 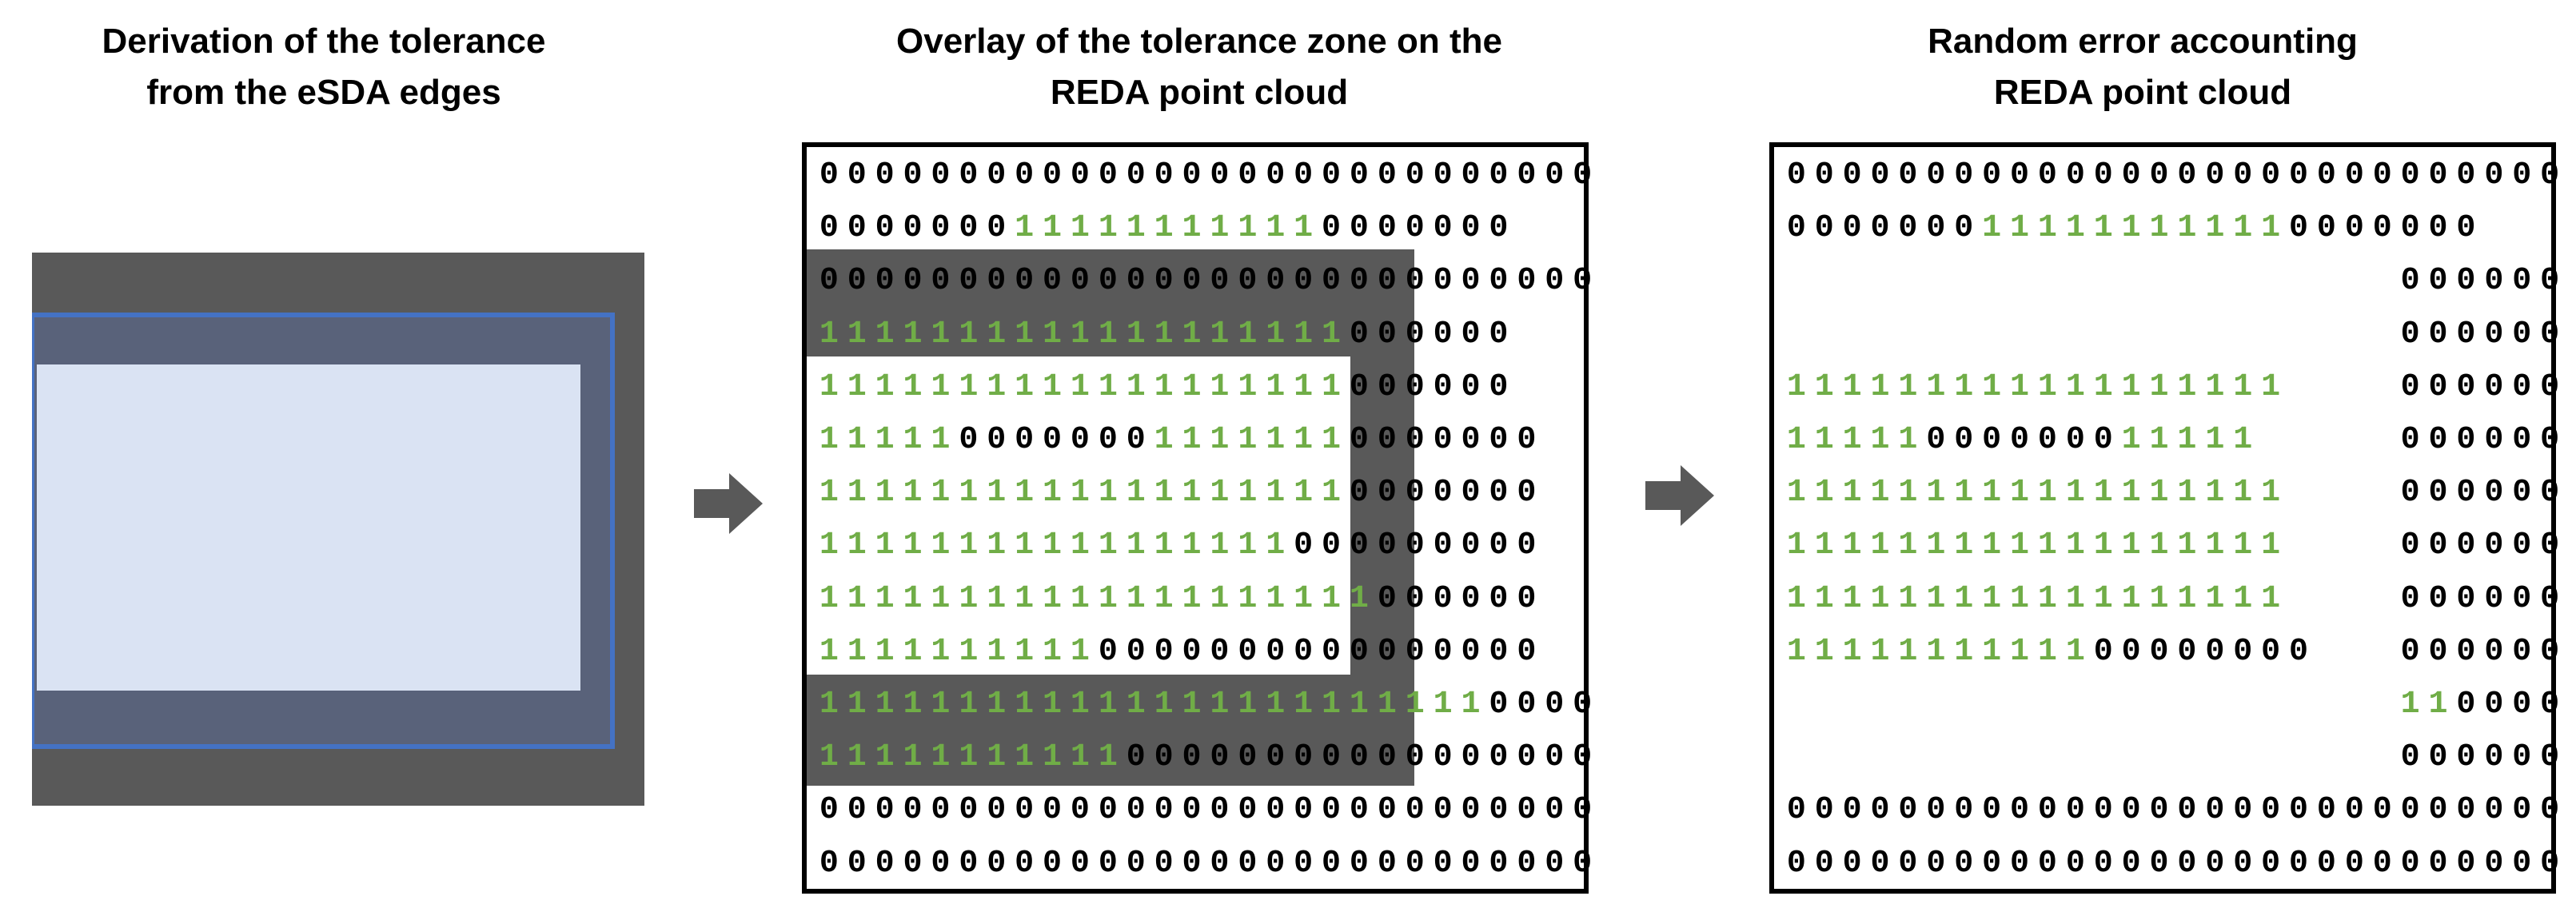 I want to click on panel3-title-line2: REDA point cloud, so click(x=2142, y=92).